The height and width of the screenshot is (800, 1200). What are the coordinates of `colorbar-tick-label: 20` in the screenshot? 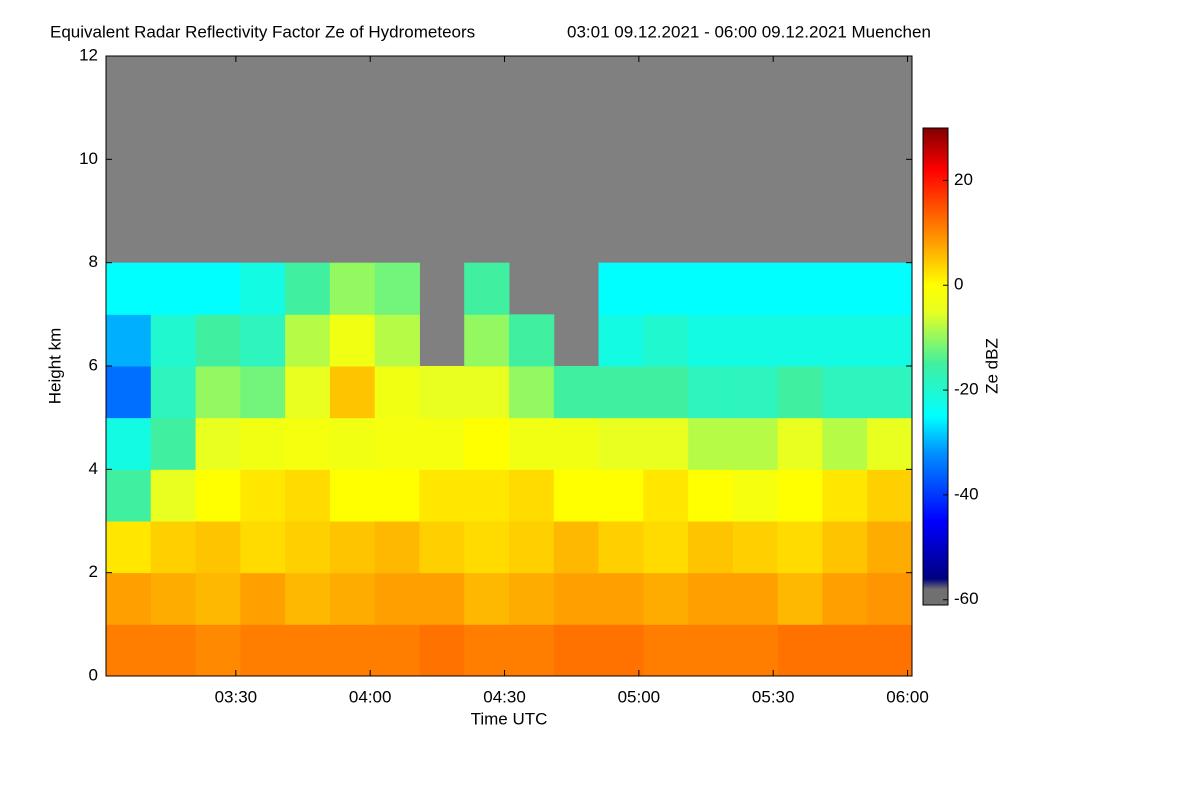 It's located at (963, 179).